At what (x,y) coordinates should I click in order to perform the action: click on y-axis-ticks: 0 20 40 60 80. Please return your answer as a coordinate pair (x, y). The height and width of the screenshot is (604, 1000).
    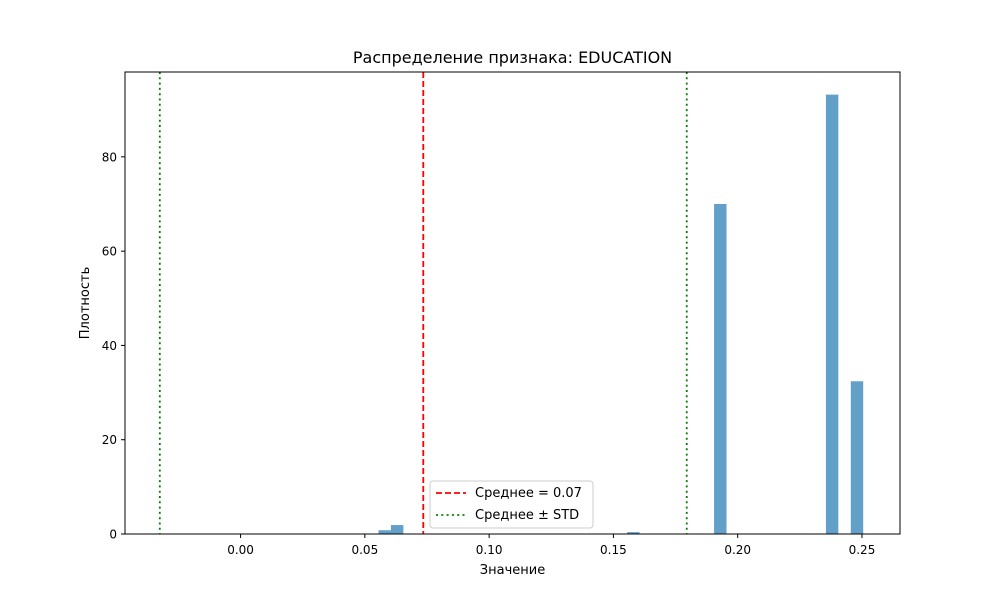
    Looking at the image, I should click on (113, 346).